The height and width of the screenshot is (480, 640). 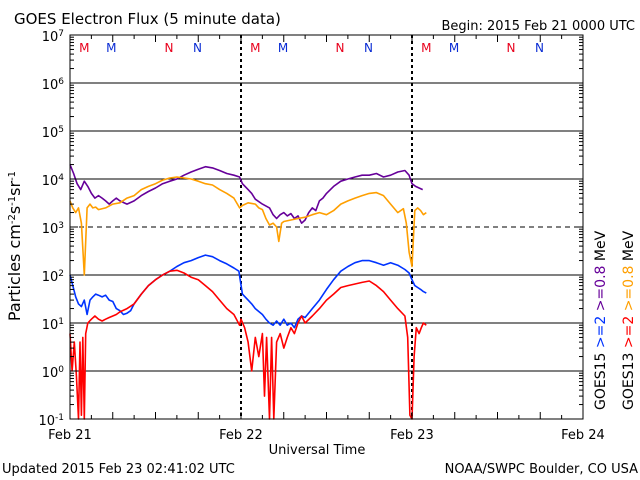 What do you see at coordinates (51, 421) in the screenshot?
I see `y-tick-label: 10⁻¹` at bounding box center [51, 421].